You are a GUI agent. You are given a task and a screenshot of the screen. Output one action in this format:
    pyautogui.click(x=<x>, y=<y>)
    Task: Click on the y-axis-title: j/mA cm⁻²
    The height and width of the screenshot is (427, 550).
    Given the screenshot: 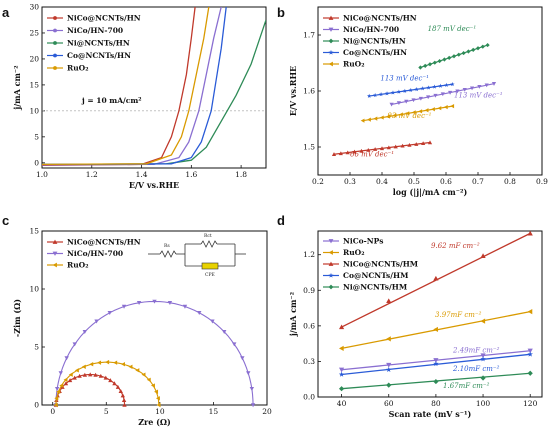 What is the action you would take?
    pyautogui.click(x=293, y=314)
    